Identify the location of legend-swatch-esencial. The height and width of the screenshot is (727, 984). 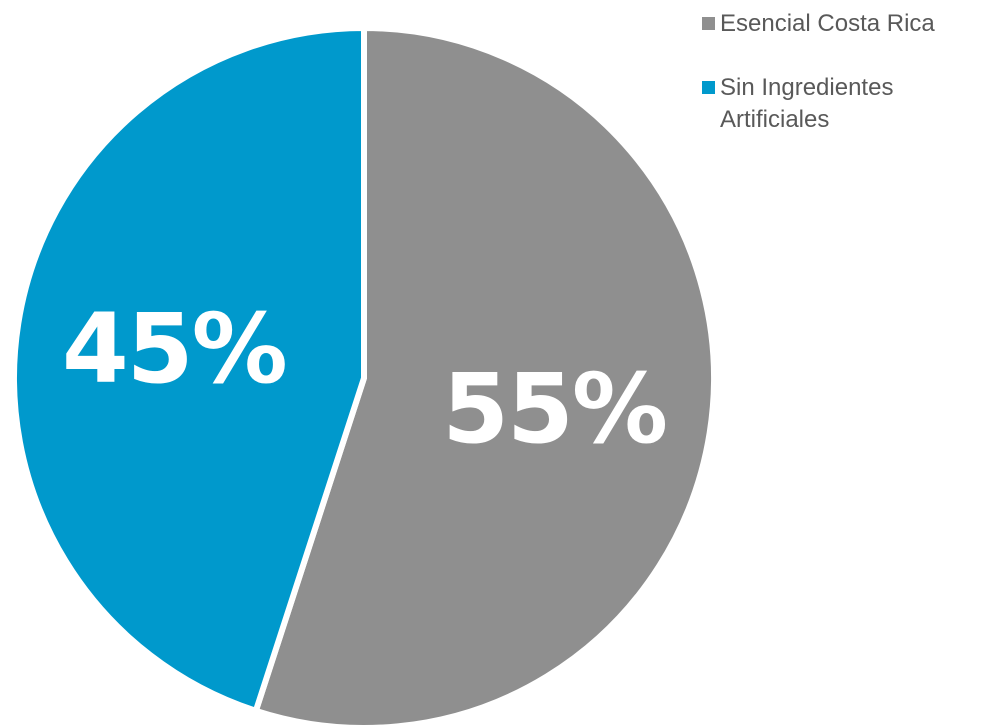
(708, 23).